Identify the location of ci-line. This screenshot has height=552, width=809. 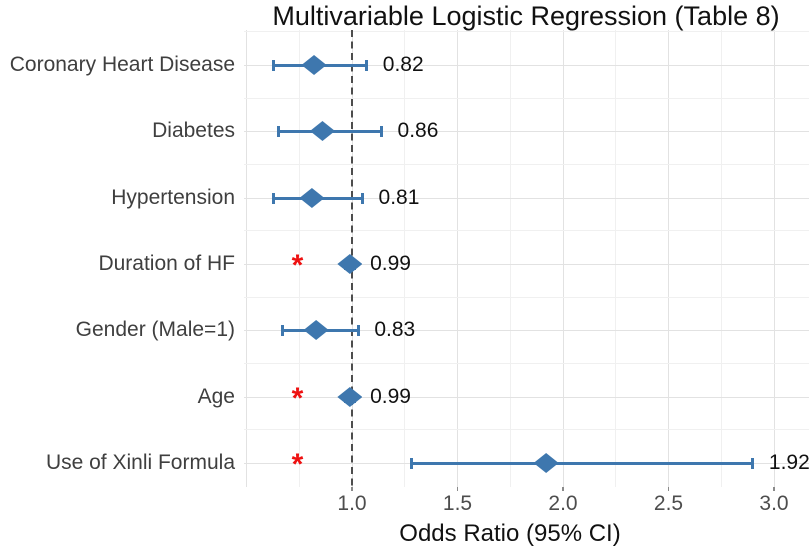
(582, 463).